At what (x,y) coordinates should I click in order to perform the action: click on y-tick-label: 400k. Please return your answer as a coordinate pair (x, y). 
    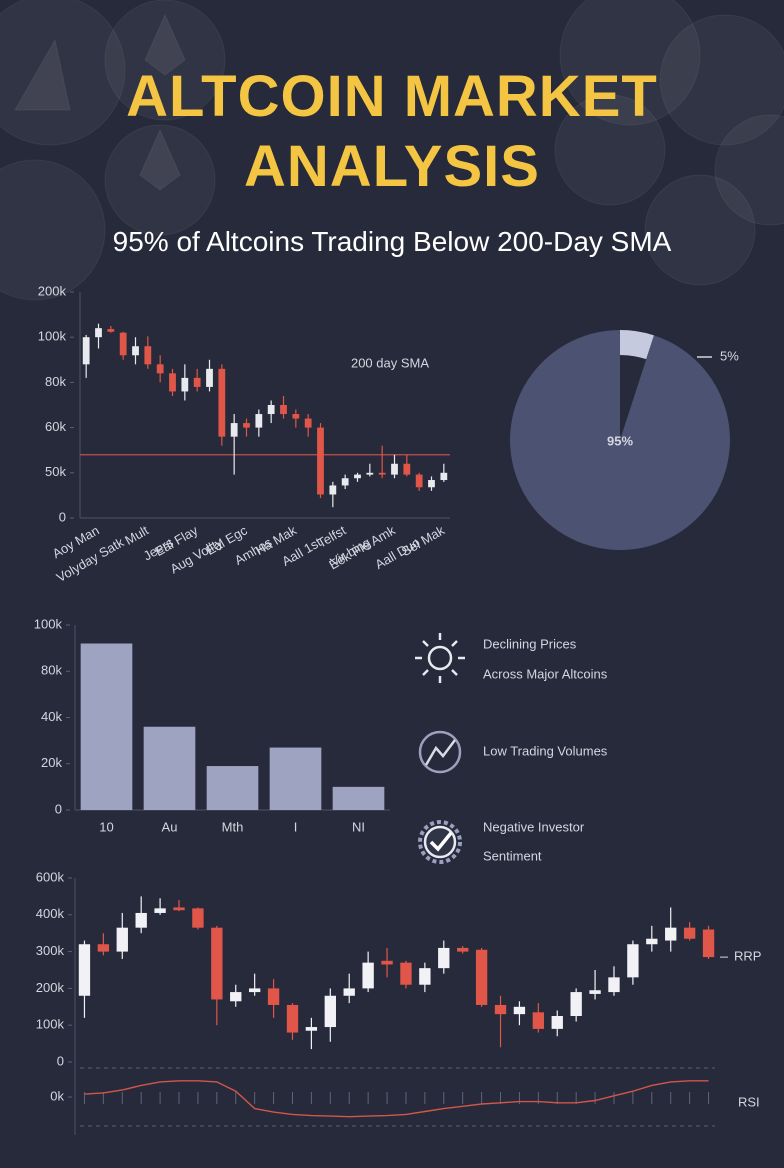
    Looking at the image, I should click on (50, 913).